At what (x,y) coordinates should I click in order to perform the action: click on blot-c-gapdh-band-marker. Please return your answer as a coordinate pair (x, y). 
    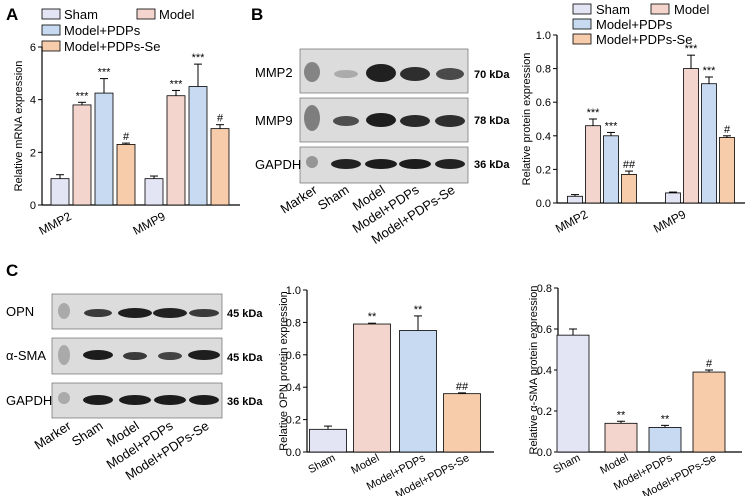
    Looking at the image, I should click on (64, 398).